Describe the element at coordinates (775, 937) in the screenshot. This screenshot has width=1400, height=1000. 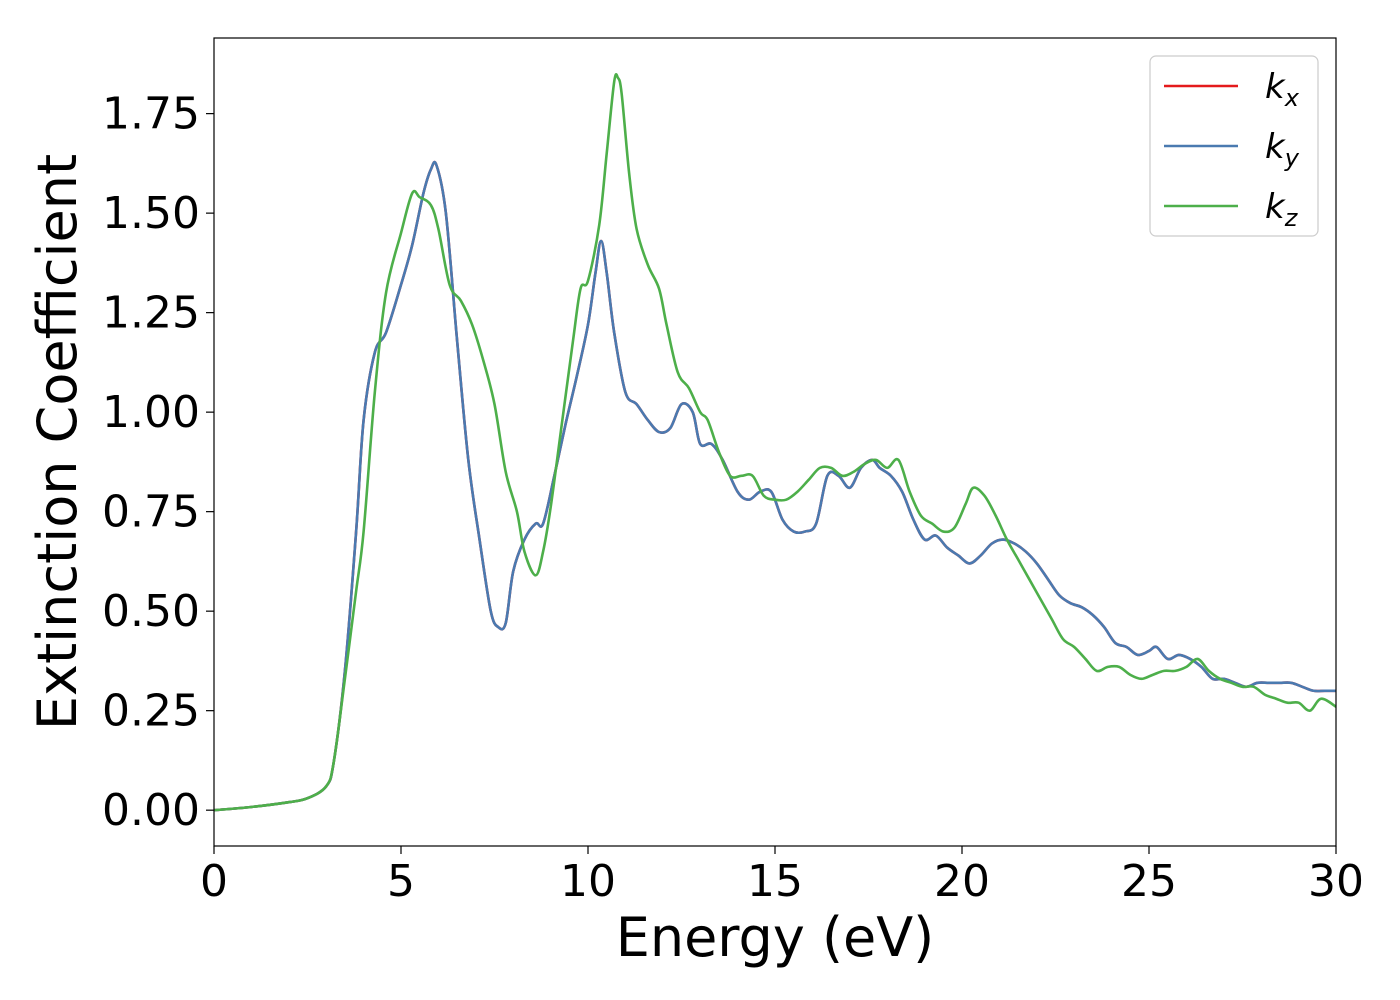
I see `x-axis-label: Energy (eV)` at that location.